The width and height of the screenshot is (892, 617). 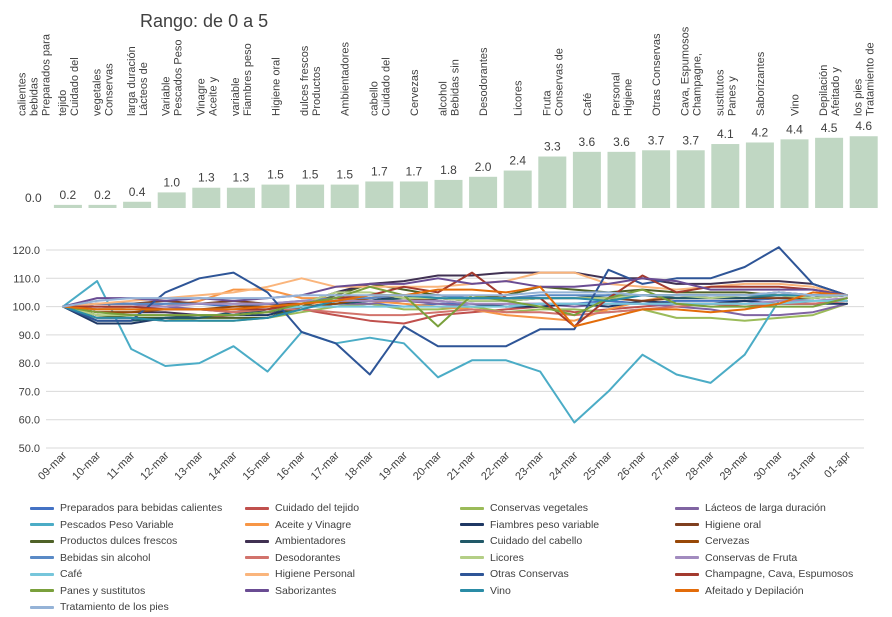 What do you see at coordinates (623, 94) in the screenshot?
I see `bar-category-label: HigienePersonal` at bounding box center [623, 94].